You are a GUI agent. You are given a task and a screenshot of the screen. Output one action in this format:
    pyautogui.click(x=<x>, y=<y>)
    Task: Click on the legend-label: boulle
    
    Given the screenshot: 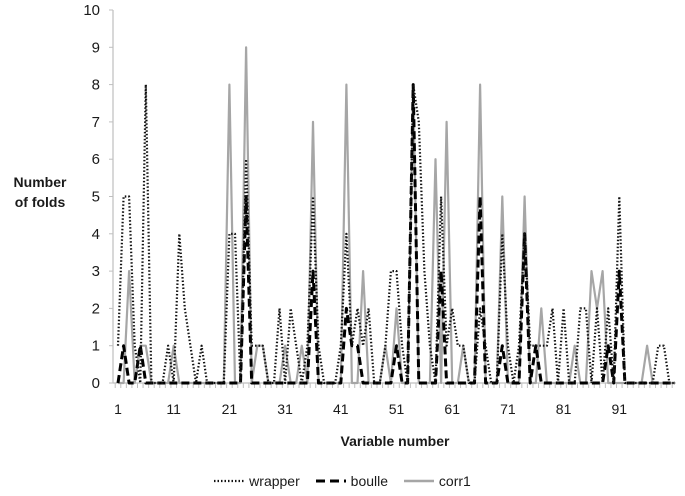 What is the action you would take?
    pyautogui.click(x=369, y=481)
    